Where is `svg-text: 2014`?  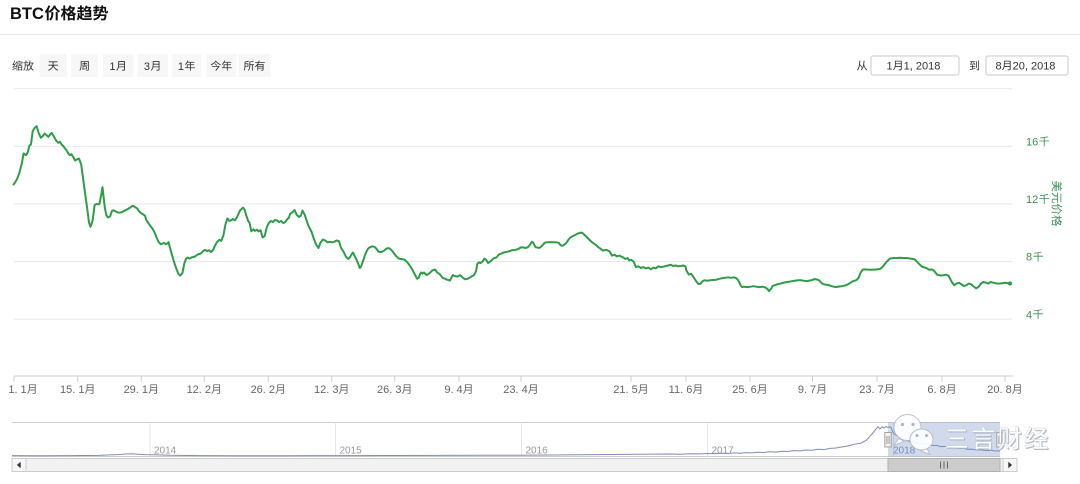
svg-text: 2014 is located at coordinates (165, 451).